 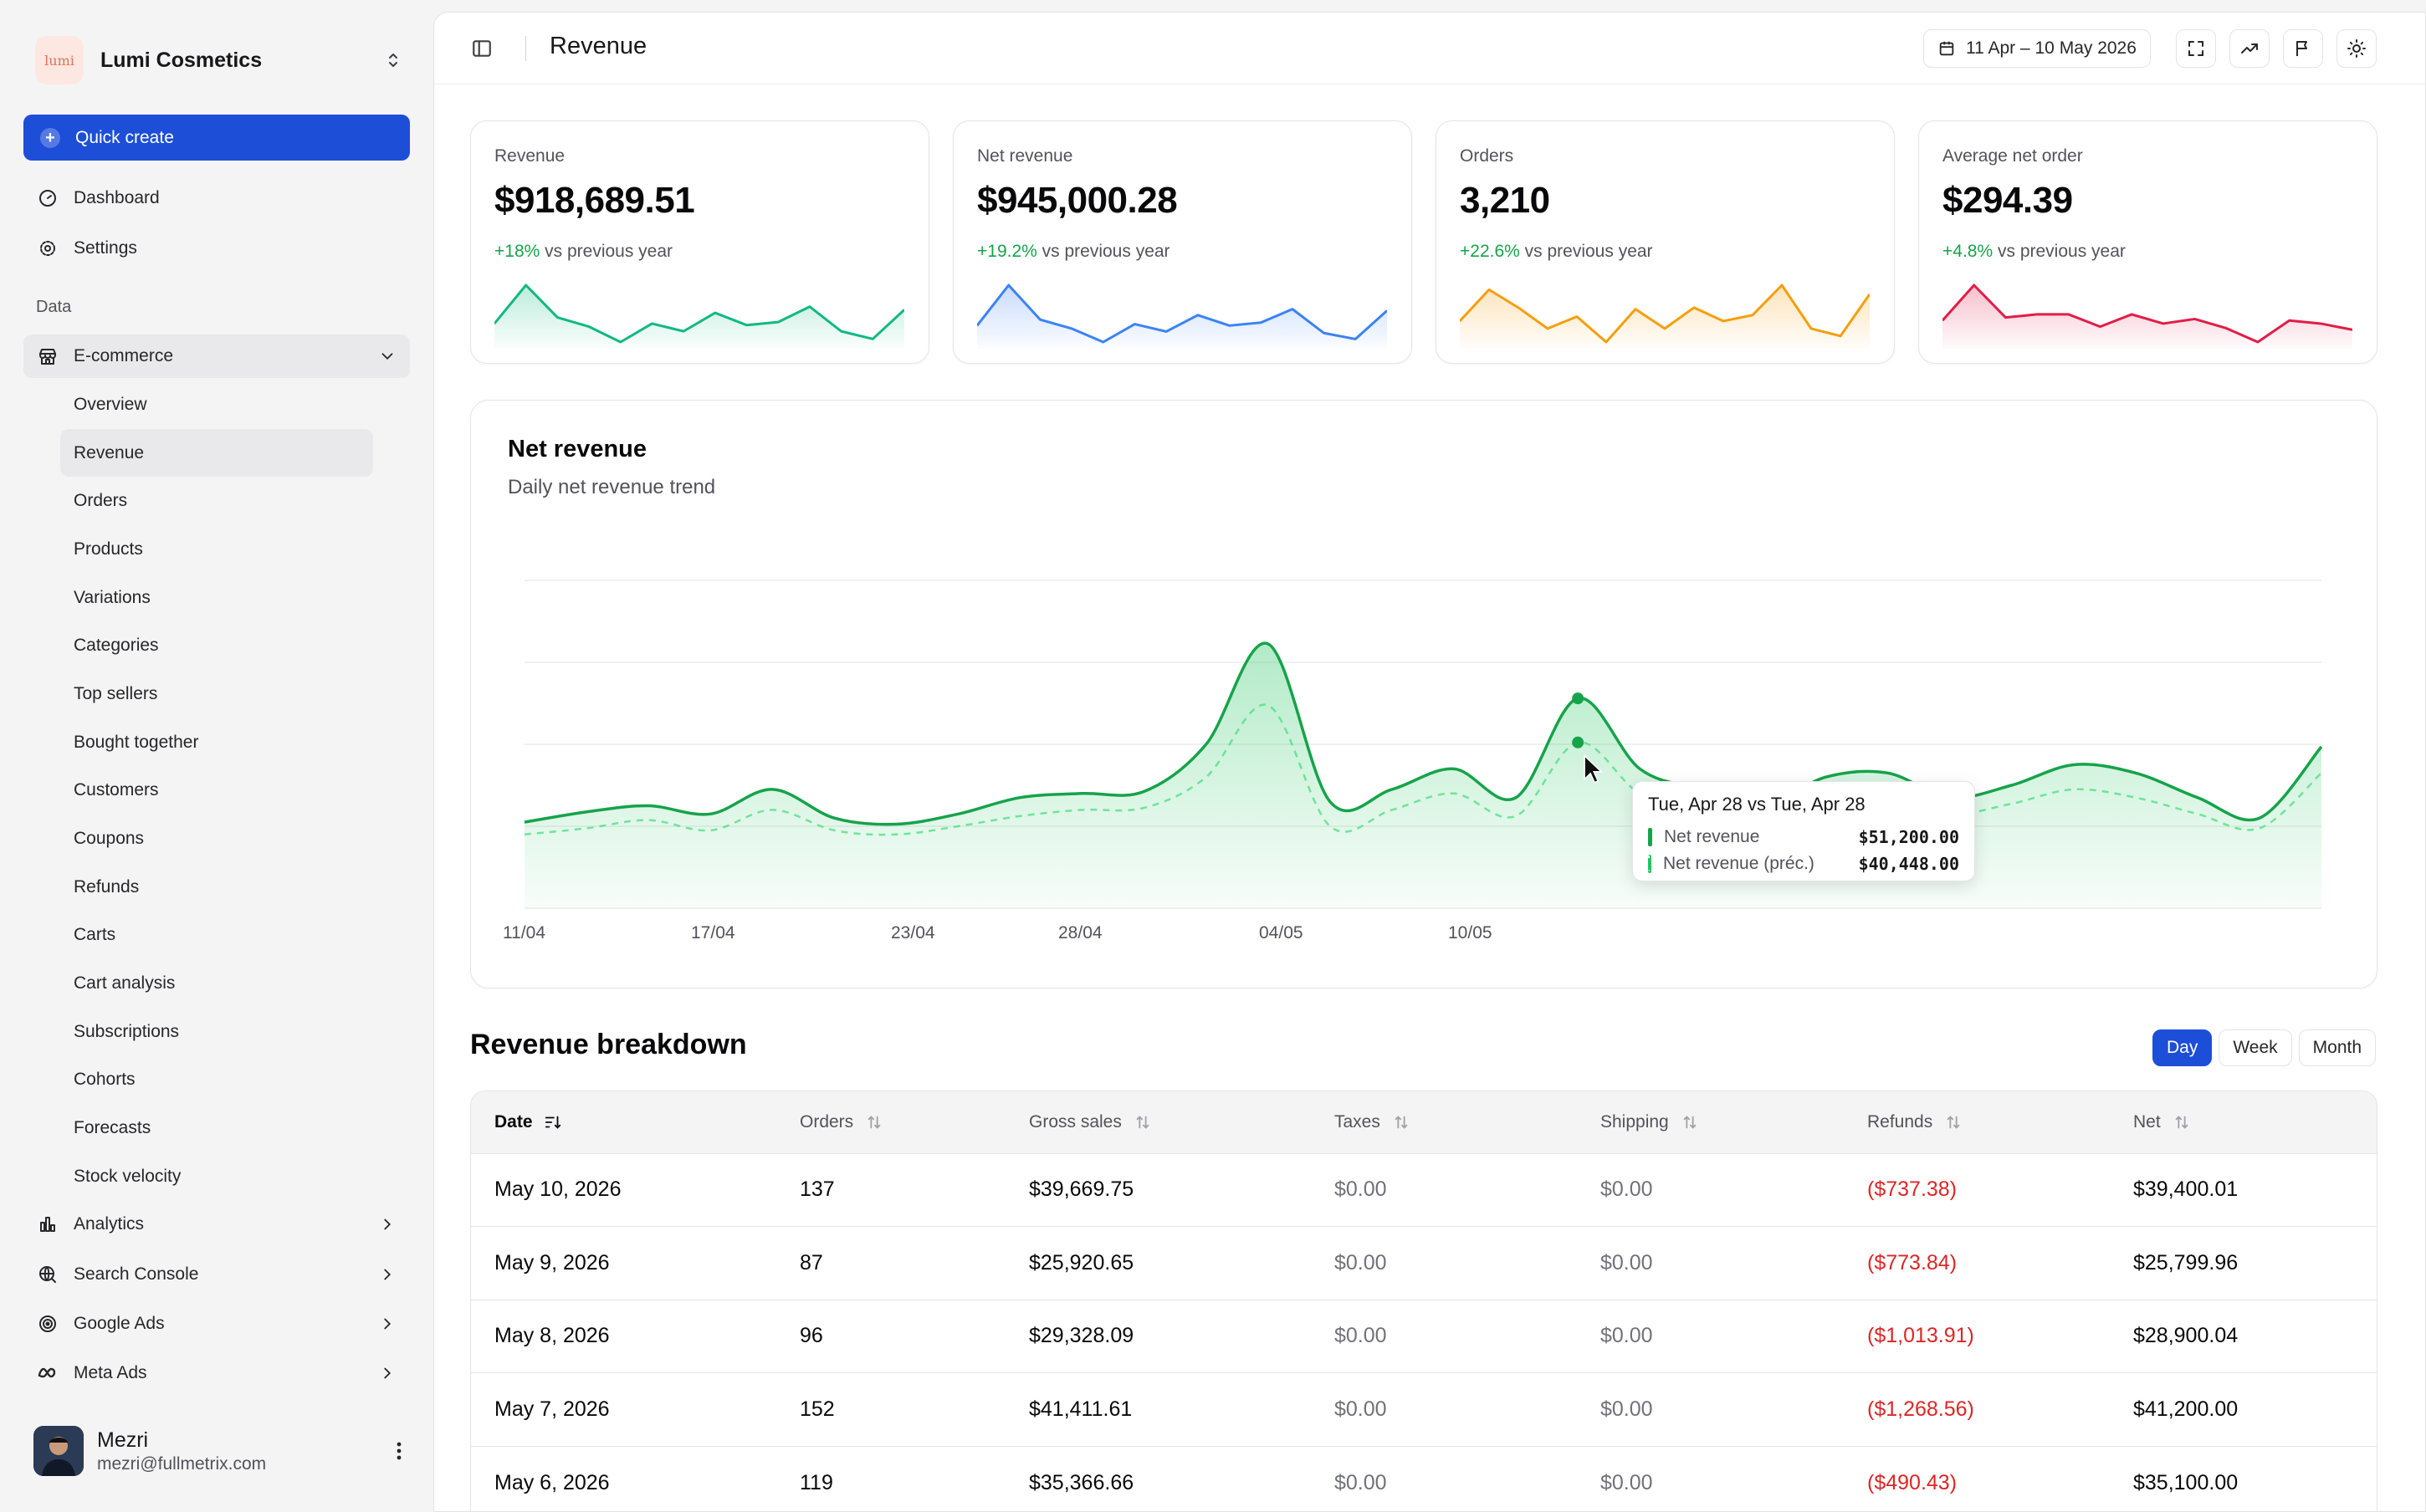 What do you see at coordinates (136, 742) in the screenshot?
I see `sidebar-item-bought-together: Bought together` at bounding box center [136, 742].